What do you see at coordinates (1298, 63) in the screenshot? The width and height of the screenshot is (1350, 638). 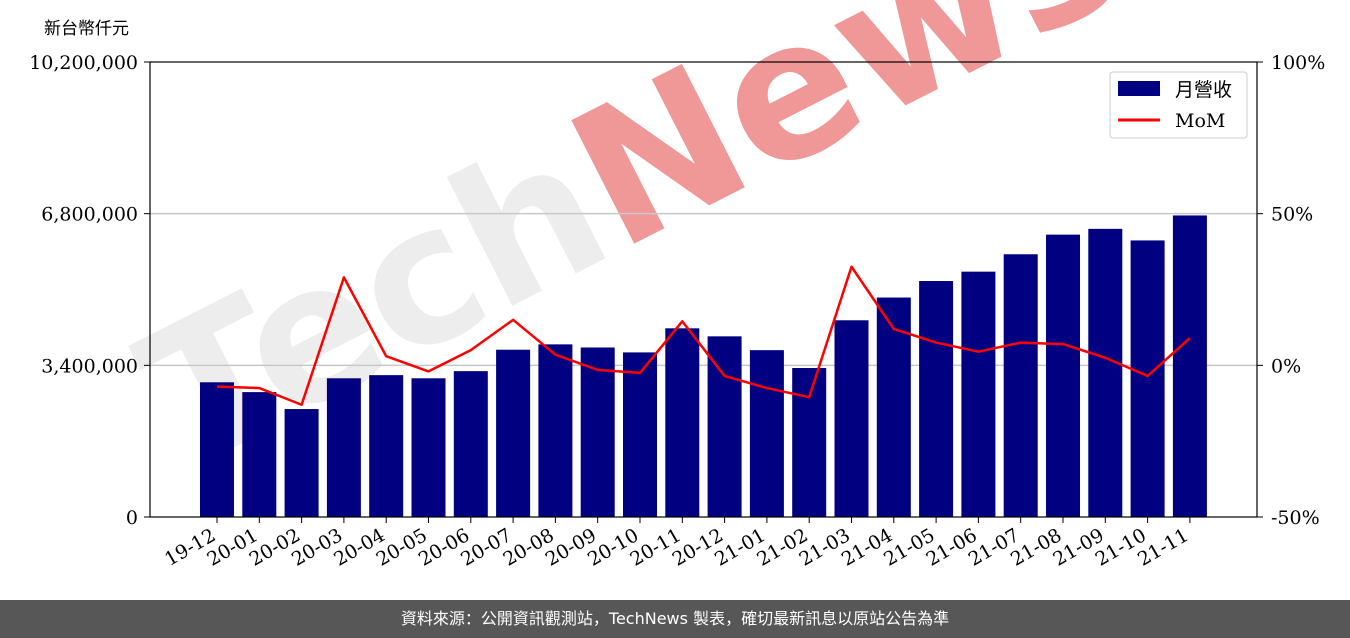 I see `y2-tick-label: 100%` at bounding box center [1298, 63].